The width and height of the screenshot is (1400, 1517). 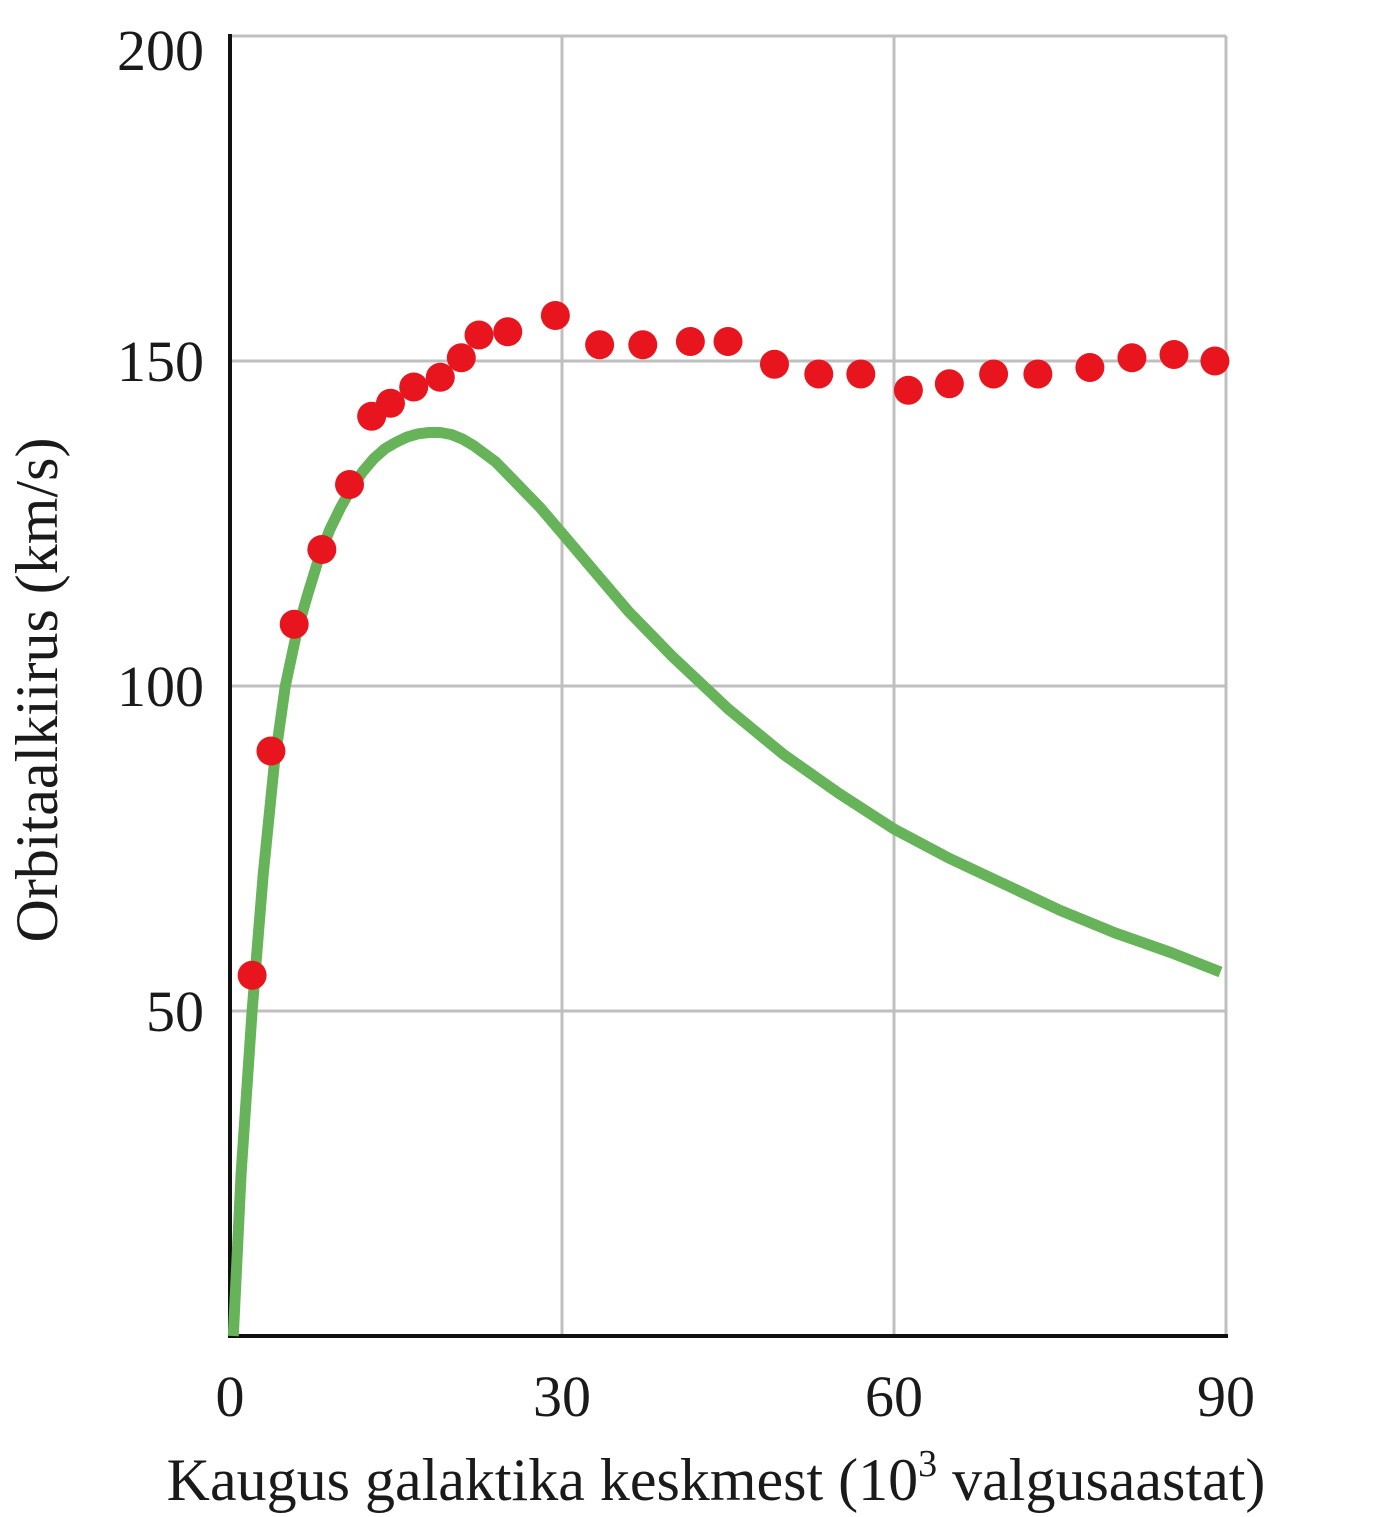 I want to click on y-tick-label-50: 50, so click(x=175, y=1011).